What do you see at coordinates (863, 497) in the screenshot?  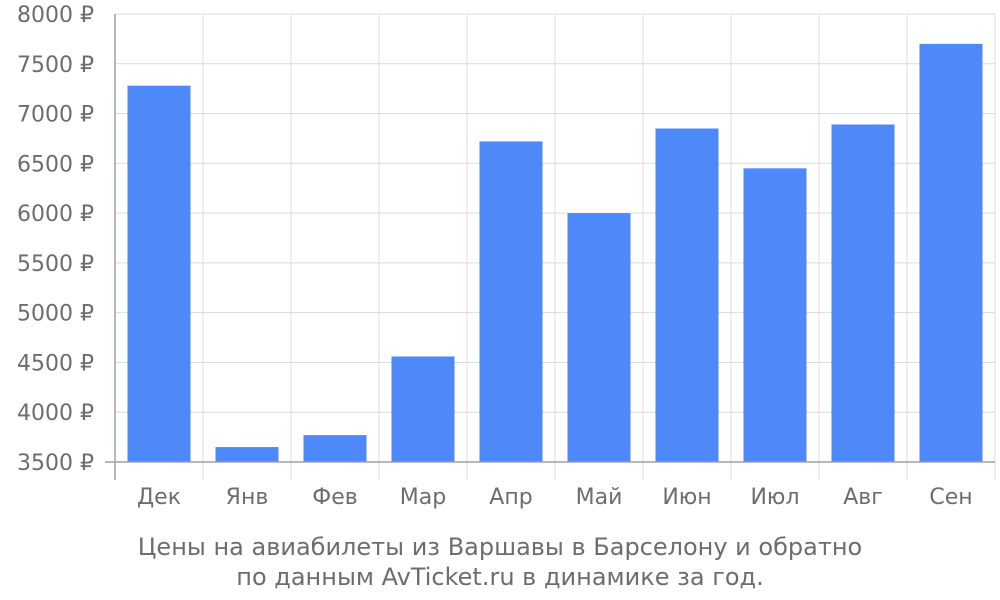 I see `x-tick-label: Авг` at bounding box center [863, 497].